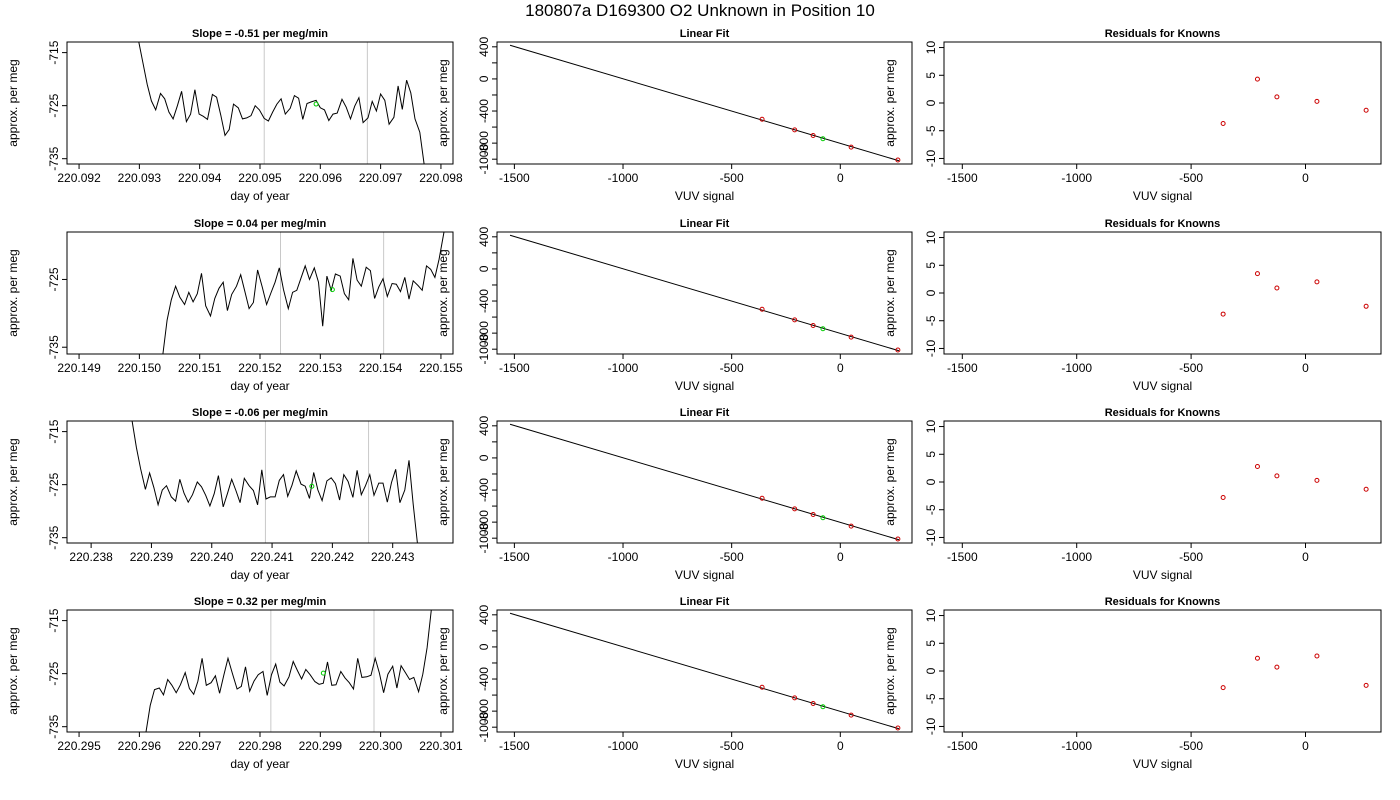  What do you see at coordinates (152, 557) in the screenshot?
I see `x-tick-label: 220.239` at bounding box center [152, 557].